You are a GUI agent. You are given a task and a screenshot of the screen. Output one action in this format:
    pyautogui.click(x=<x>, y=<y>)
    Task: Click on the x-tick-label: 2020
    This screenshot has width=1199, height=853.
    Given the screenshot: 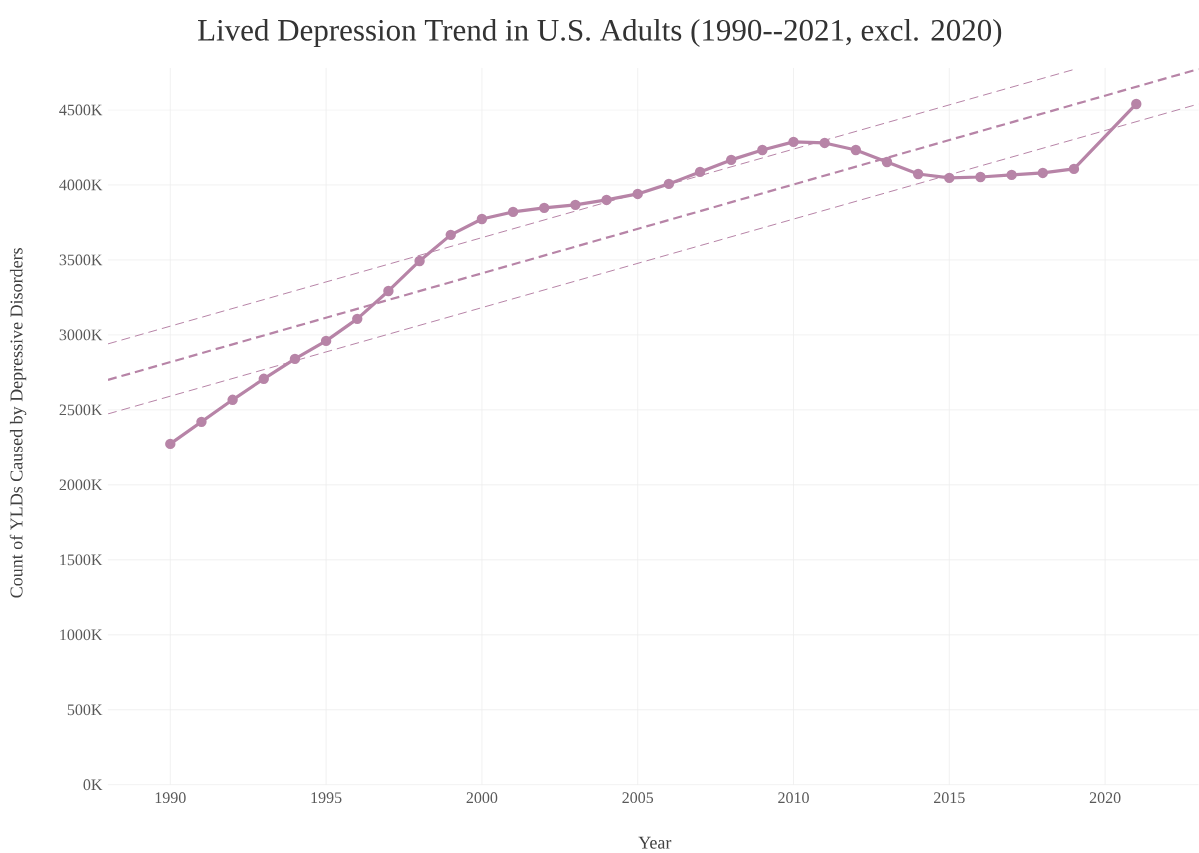 What is the action you would take?
    pyautogui.click(x=1105, y=798)
    